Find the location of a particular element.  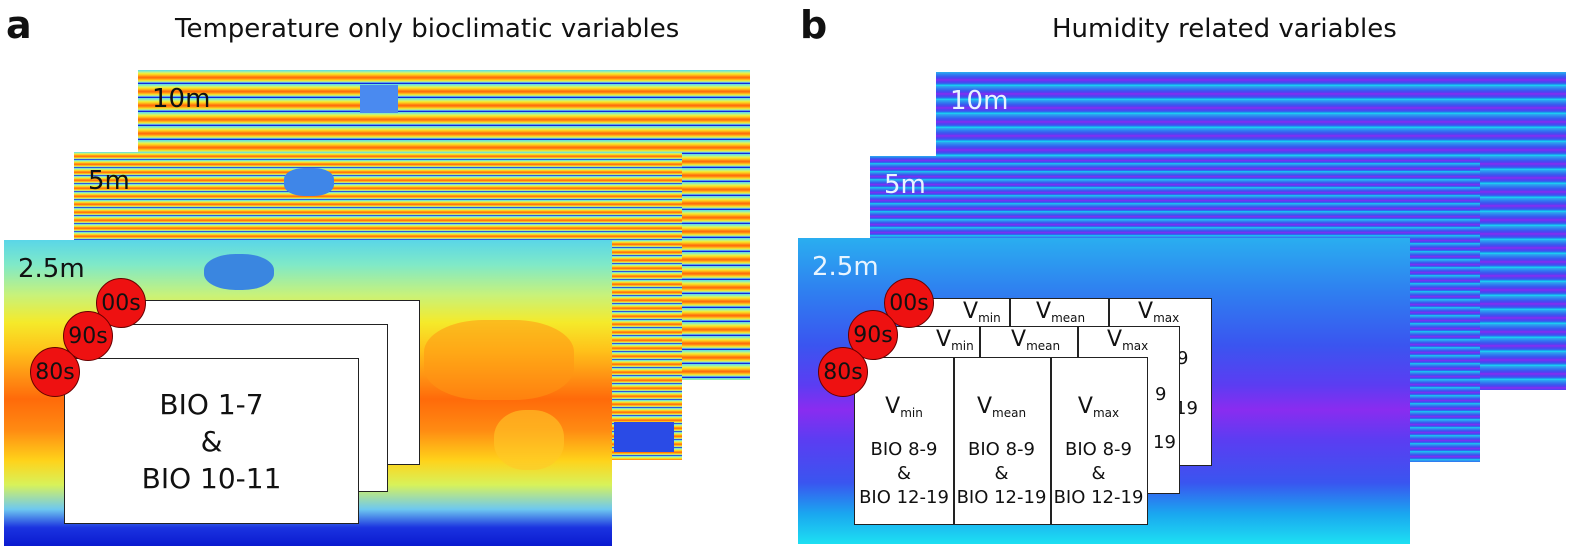

resolution-label-b-10m: 10m is located at coordinates (979, 101).